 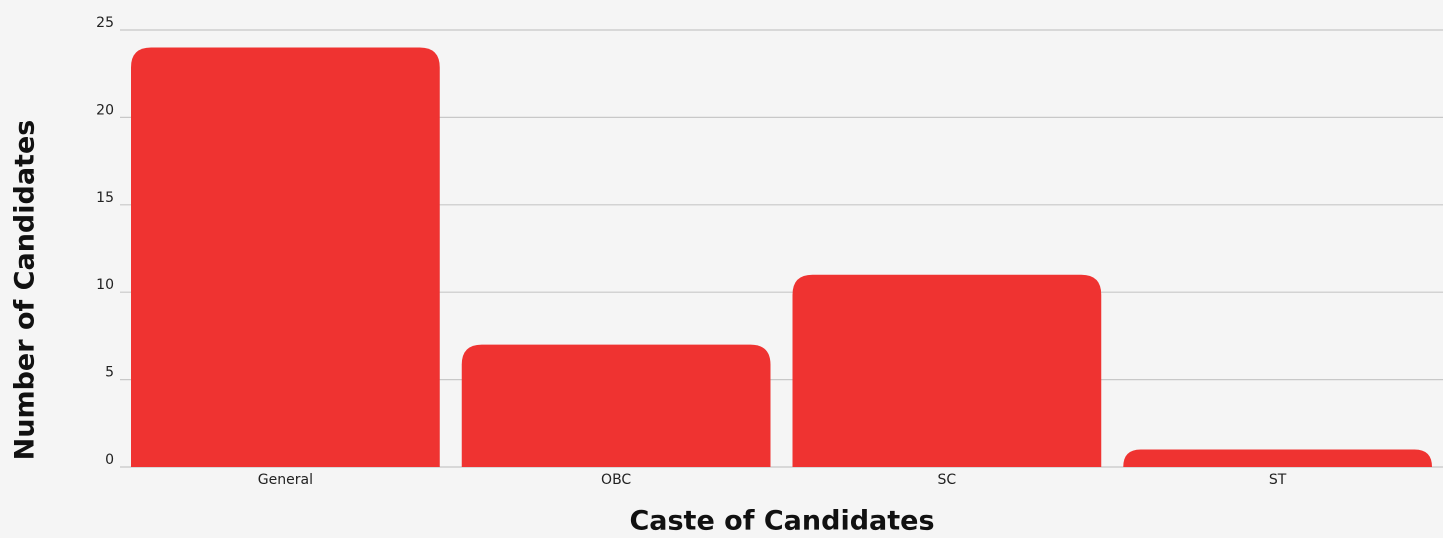 What do you see at coordinates (105, 23) in the screenshot?
I see `y-tick-label: 25` at bounding box center [105, 23].